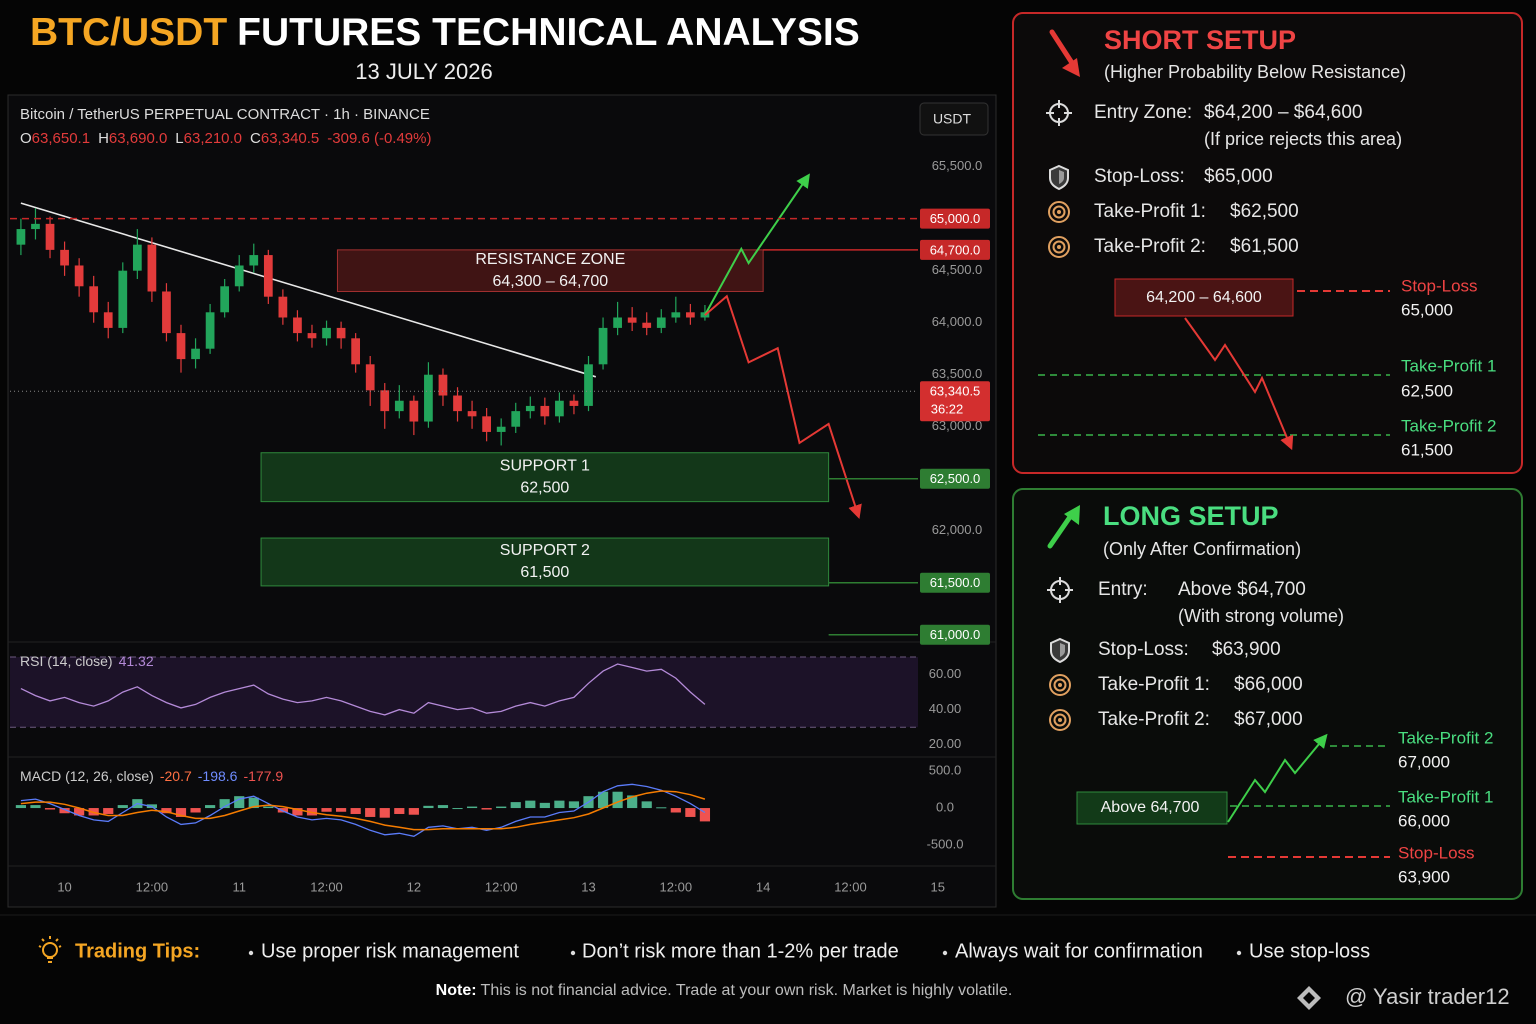 The height and width of the screenshot is (1024, 1536). I want to click on signal-line, so click(363, 810).